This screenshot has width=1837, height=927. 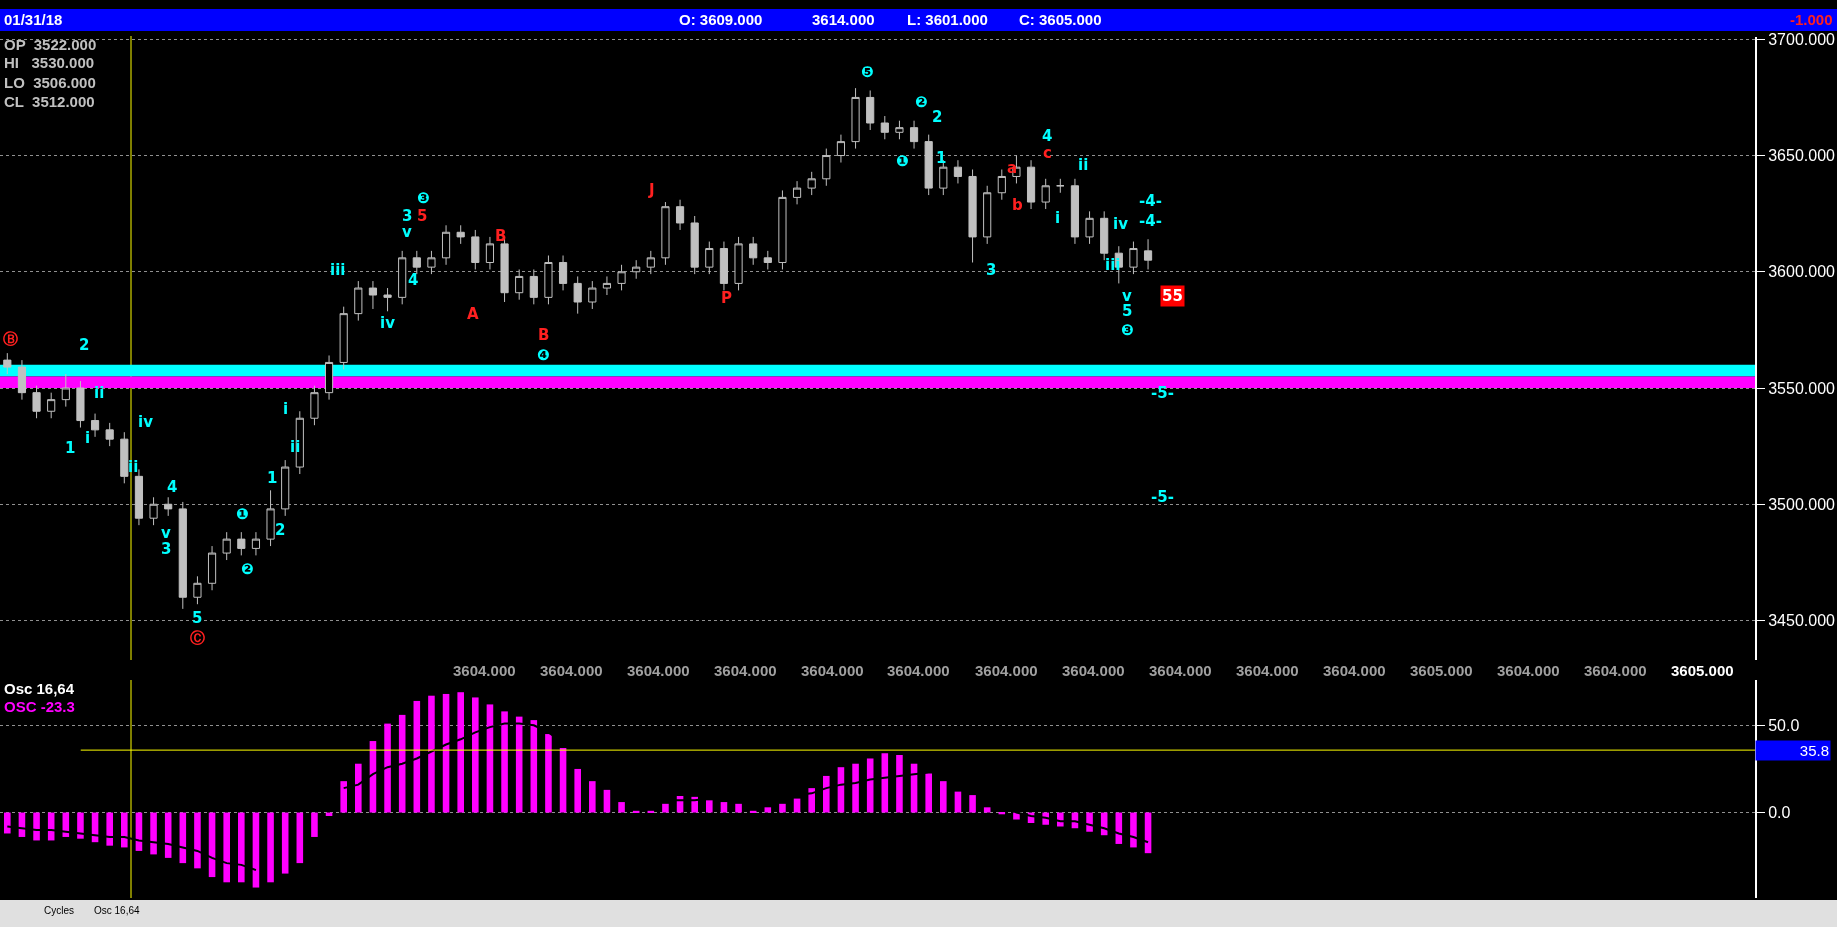 What do you see at coordinates (33, 19) in the screenshot?
I see `text: 01/31/18` at bounding box center [33, 19].